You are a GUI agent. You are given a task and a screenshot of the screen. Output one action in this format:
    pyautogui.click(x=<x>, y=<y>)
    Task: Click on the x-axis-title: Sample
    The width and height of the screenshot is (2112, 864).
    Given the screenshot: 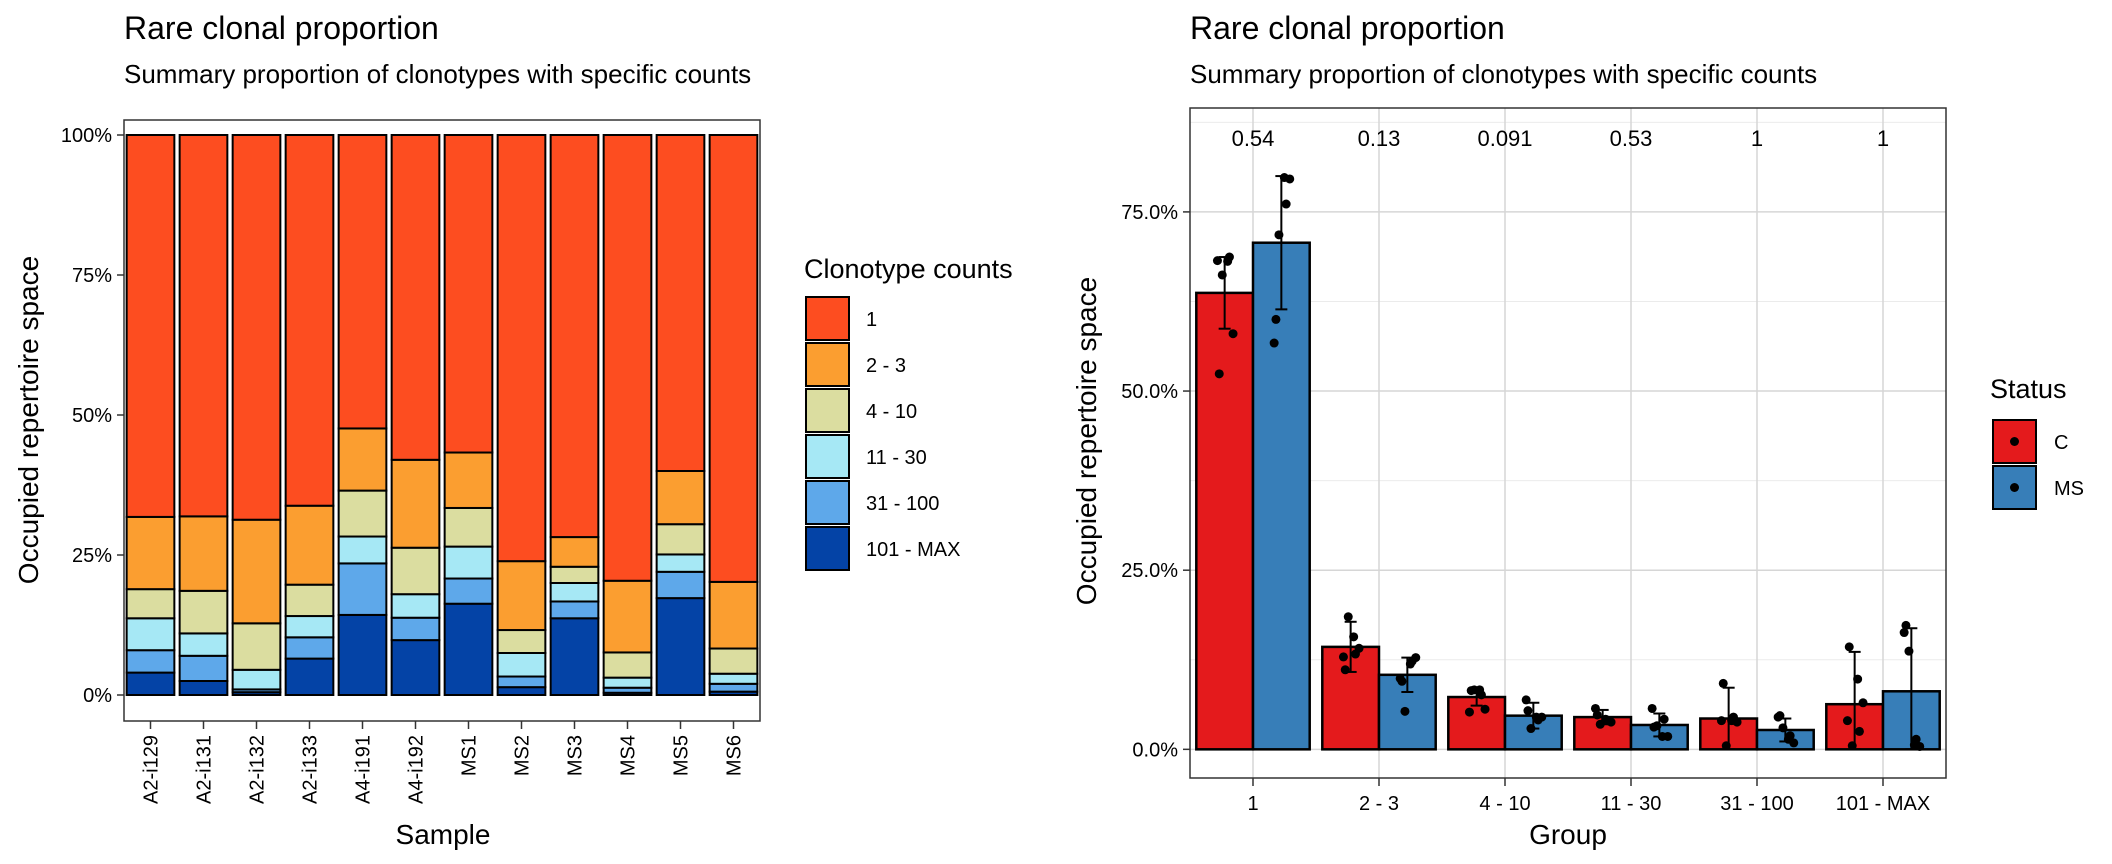 What is the action you would take?
    pyautogui.click(x=443, y=834)
    